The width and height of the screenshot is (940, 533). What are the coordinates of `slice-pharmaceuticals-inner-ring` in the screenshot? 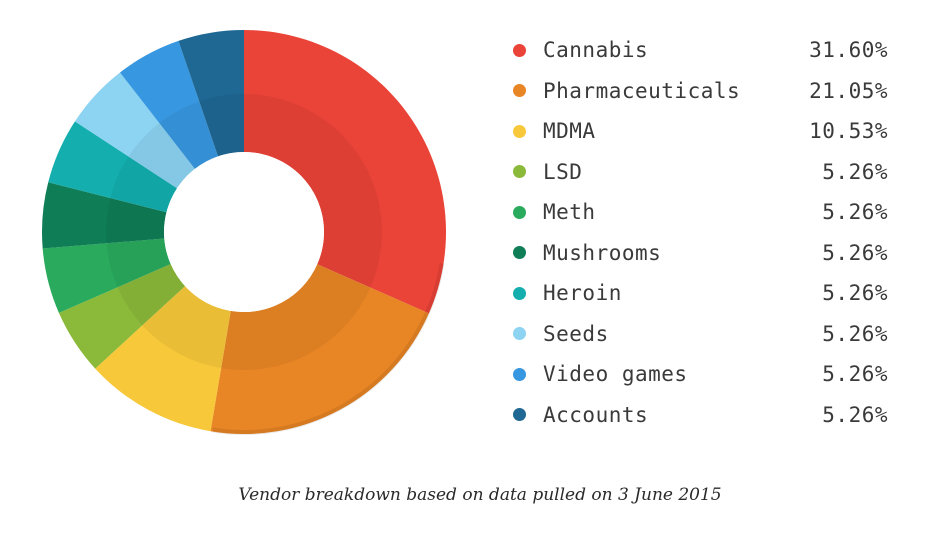 It's located at (296, 317).